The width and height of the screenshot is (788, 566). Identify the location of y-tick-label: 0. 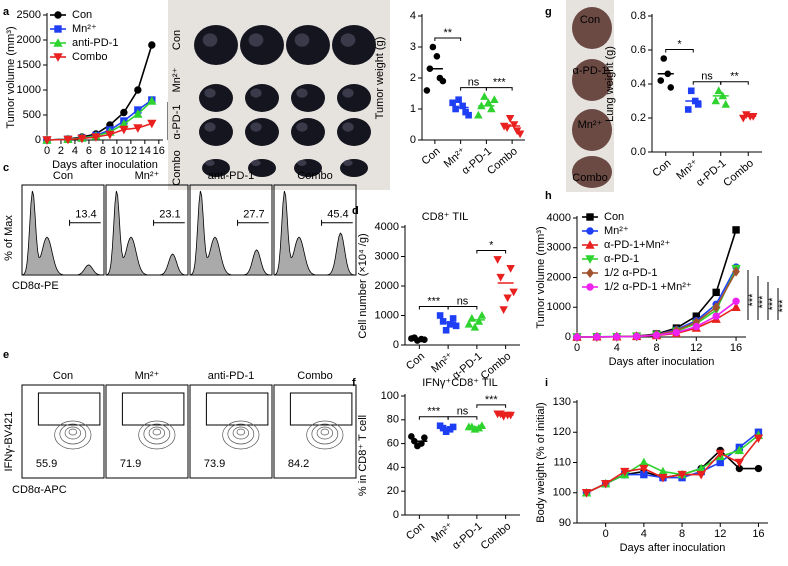
(38, 140).